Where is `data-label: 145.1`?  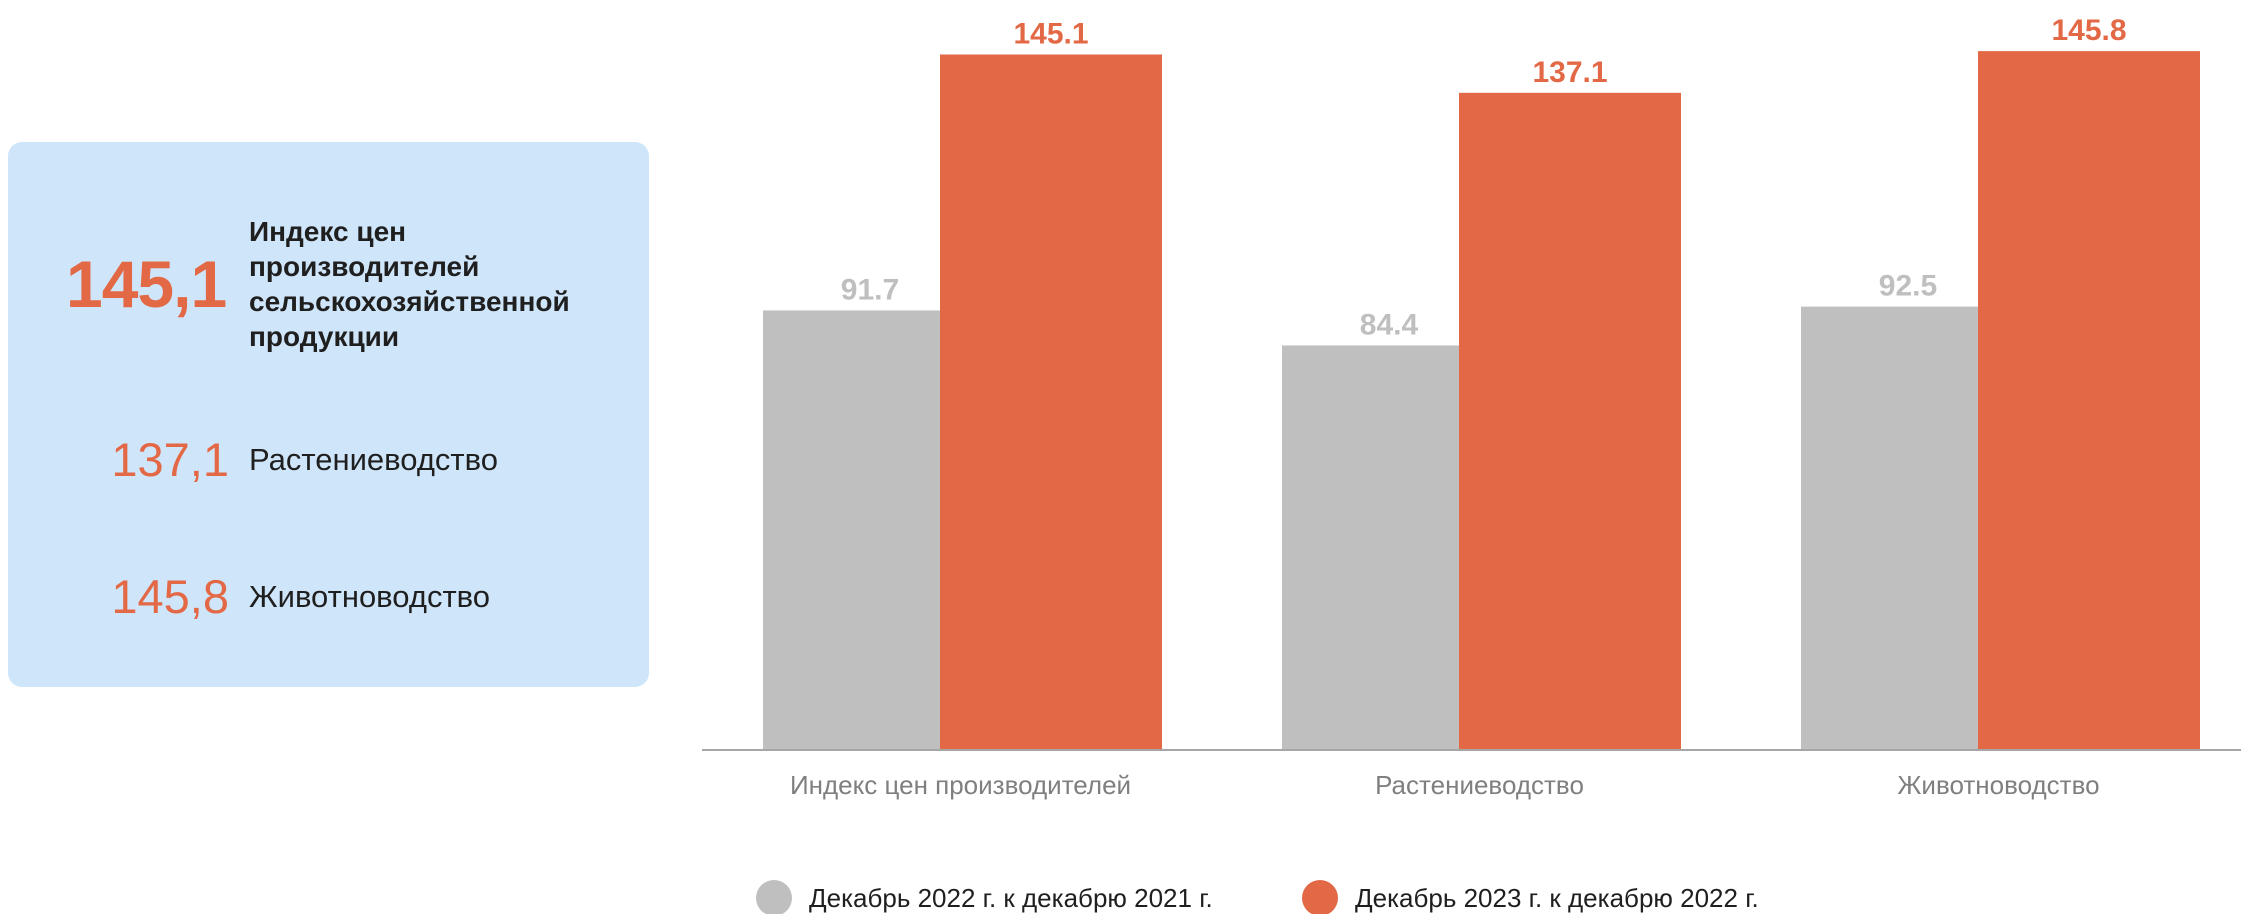
data-label: 145.1 is located at coordinates (1050, 33).